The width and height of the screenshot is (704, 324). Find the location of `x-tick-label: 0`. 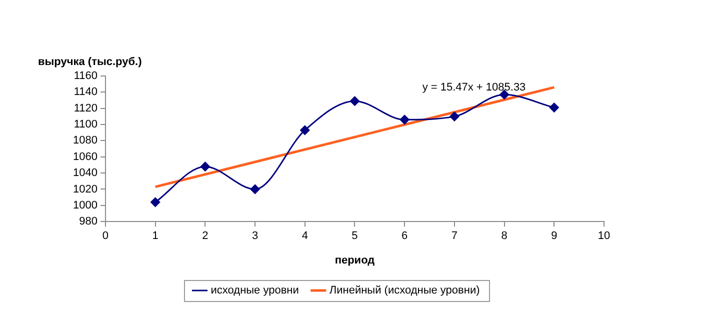

x-tick-label: 0 is located at coordinates (105, 236).